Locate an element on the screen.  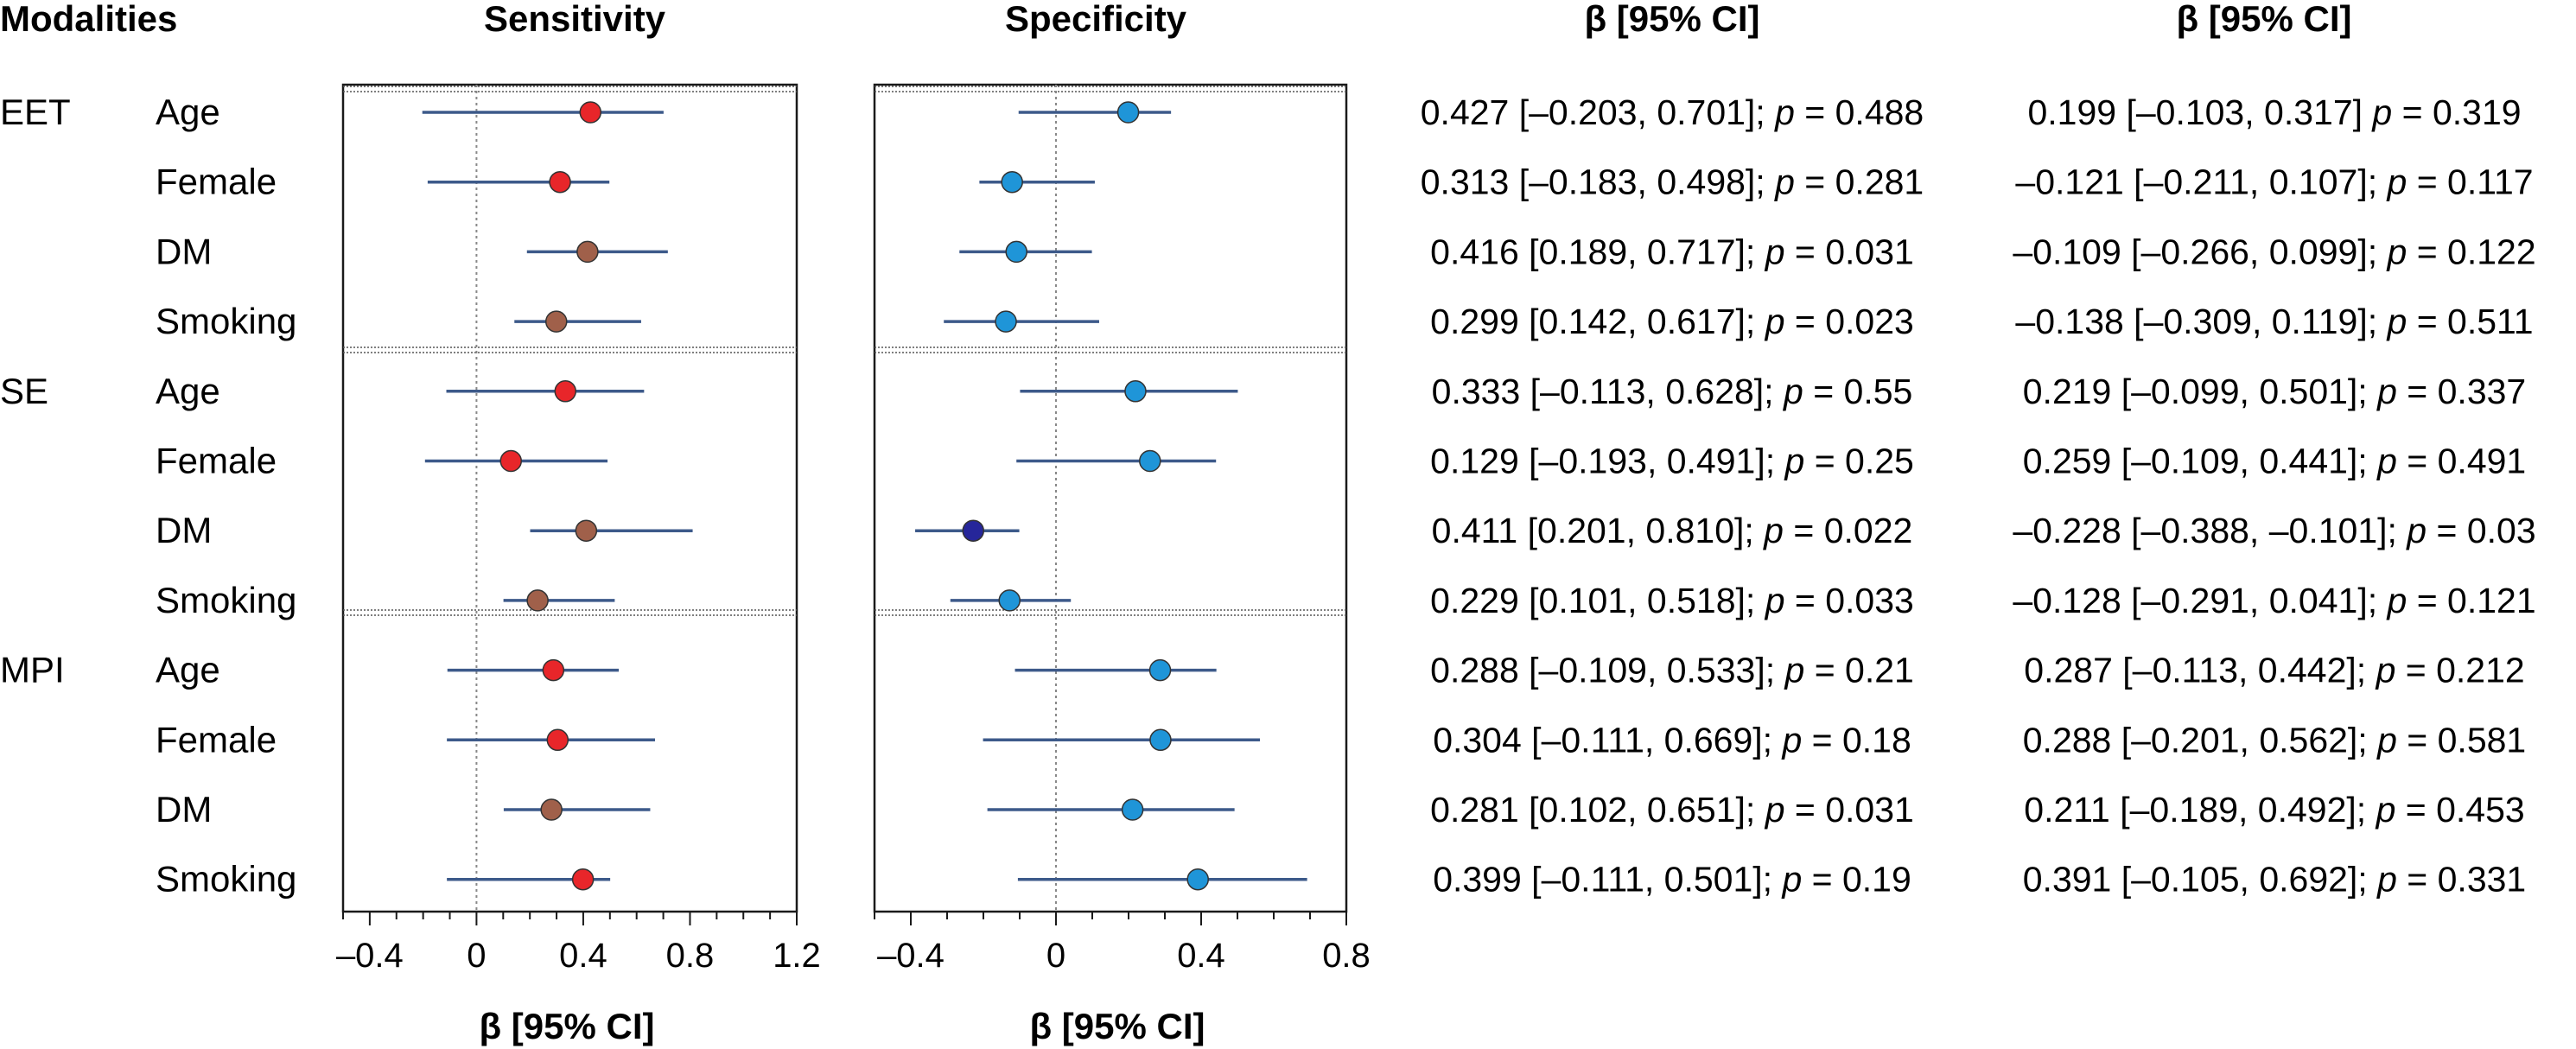
beta-cell-specificity: –0.128 [–0.291, 0.041]; p = 0.121 is located at coordinates (2274, 600).